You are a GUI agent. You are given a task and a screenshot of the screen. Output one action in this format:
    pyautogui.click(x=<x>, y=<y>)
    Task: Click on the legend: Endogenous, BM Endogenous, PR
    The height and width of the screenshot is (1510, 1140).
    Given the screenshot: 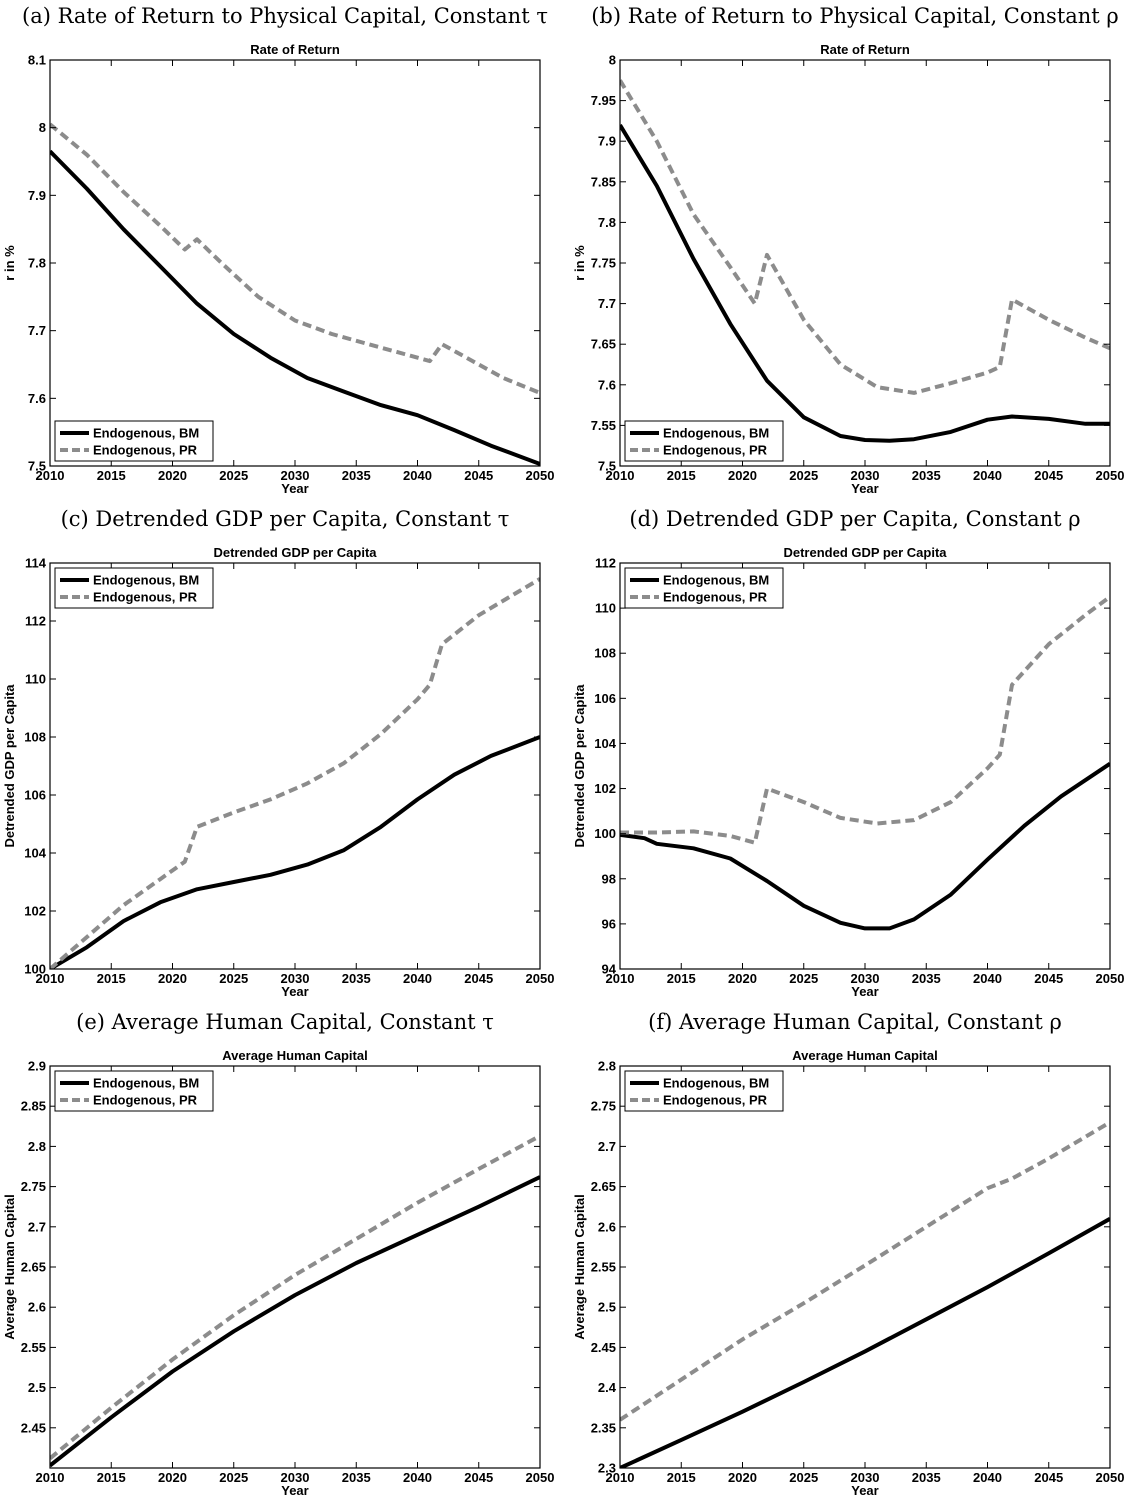 What is the action you would take?
    pyautogui.click(x=134, y=441)
    